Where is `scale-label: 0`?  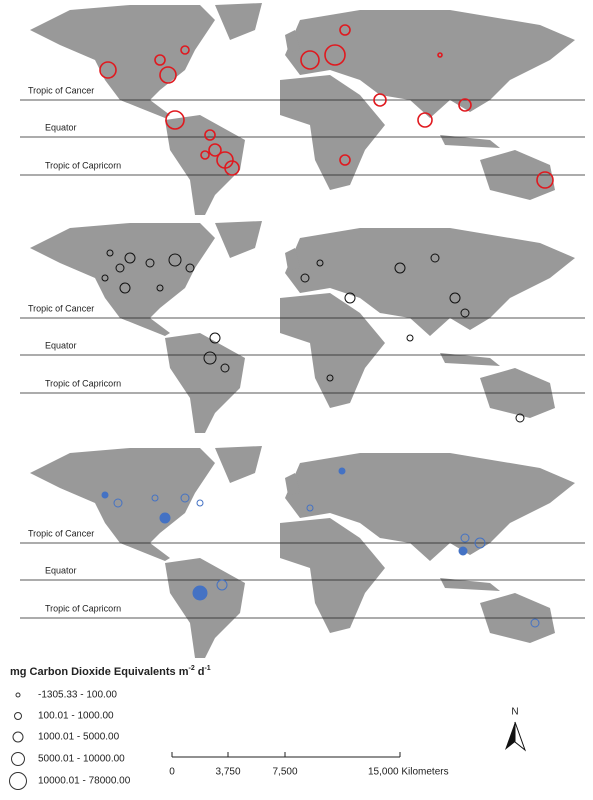 scale-label: 0 is located at coordinates (172, 772).